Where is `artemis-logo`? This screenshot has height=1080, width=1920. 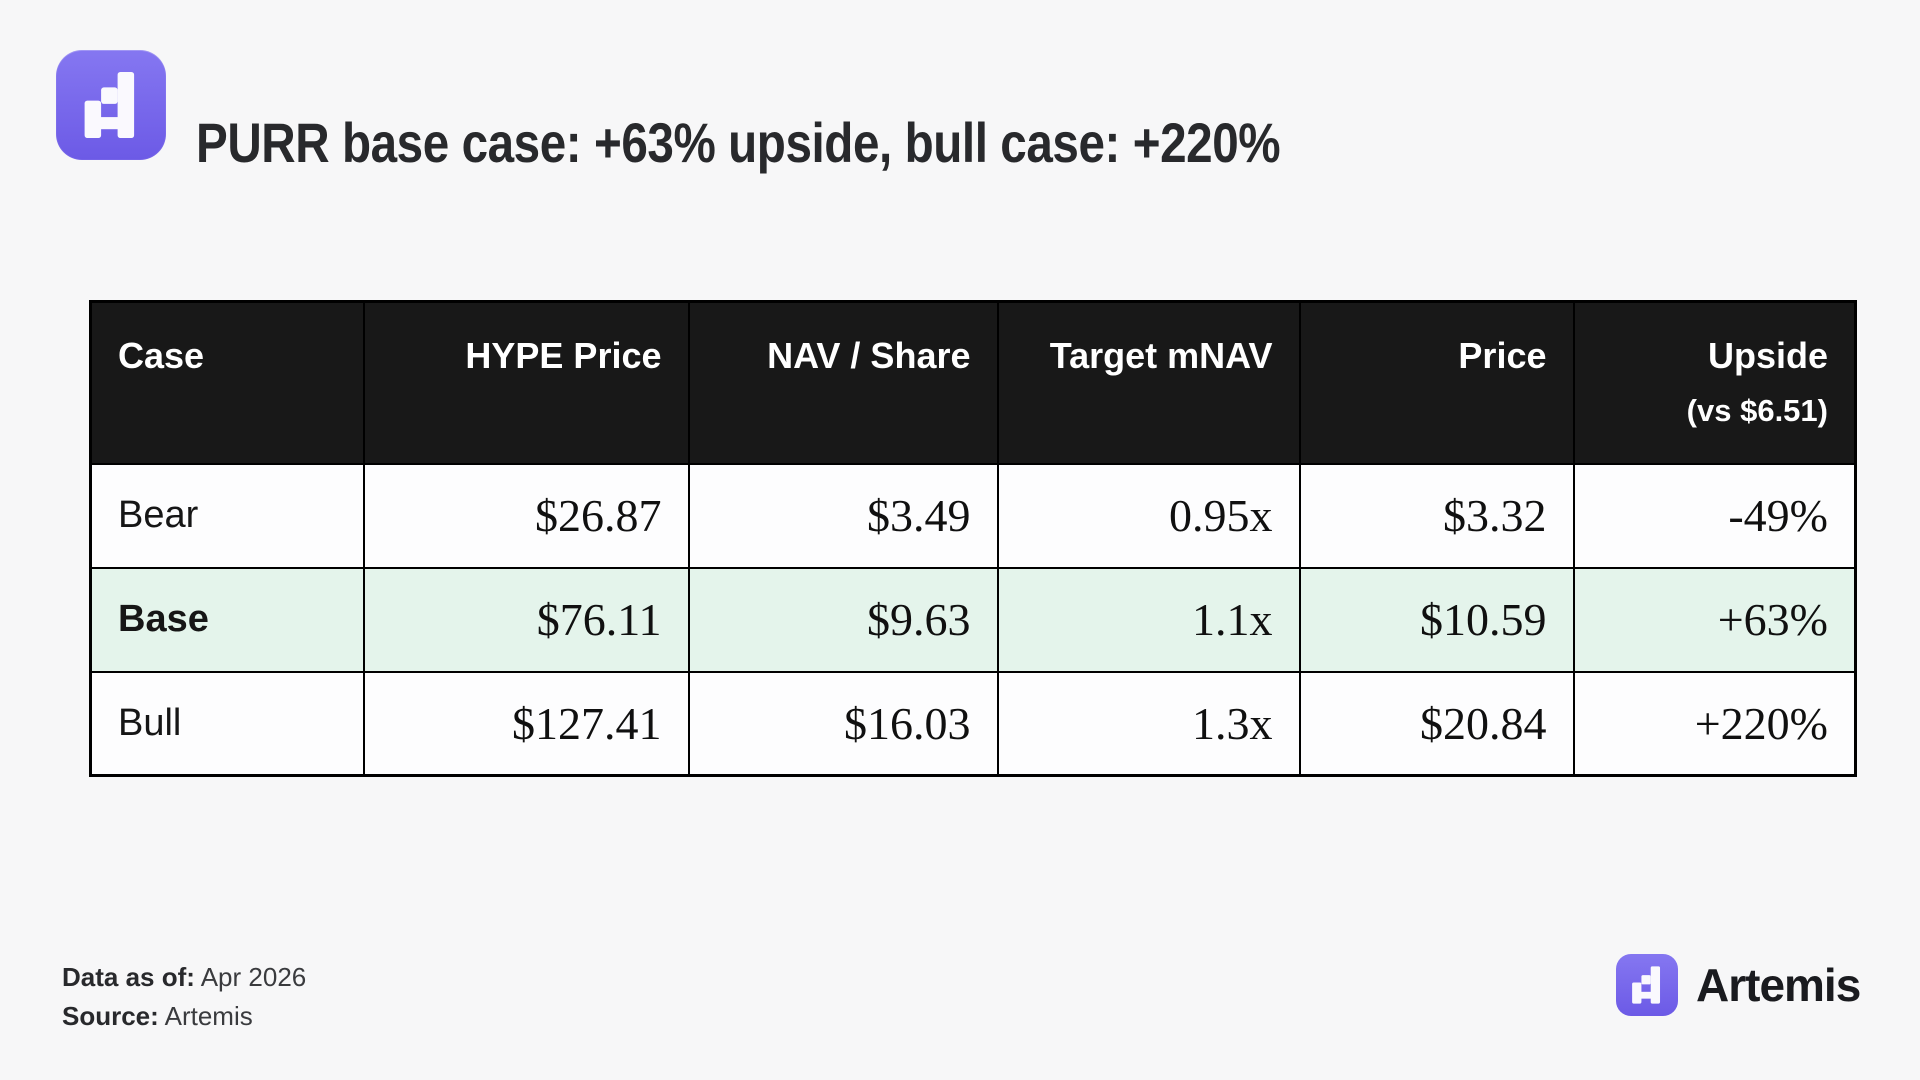
artemis-logo is located at coordinates (111, 105).